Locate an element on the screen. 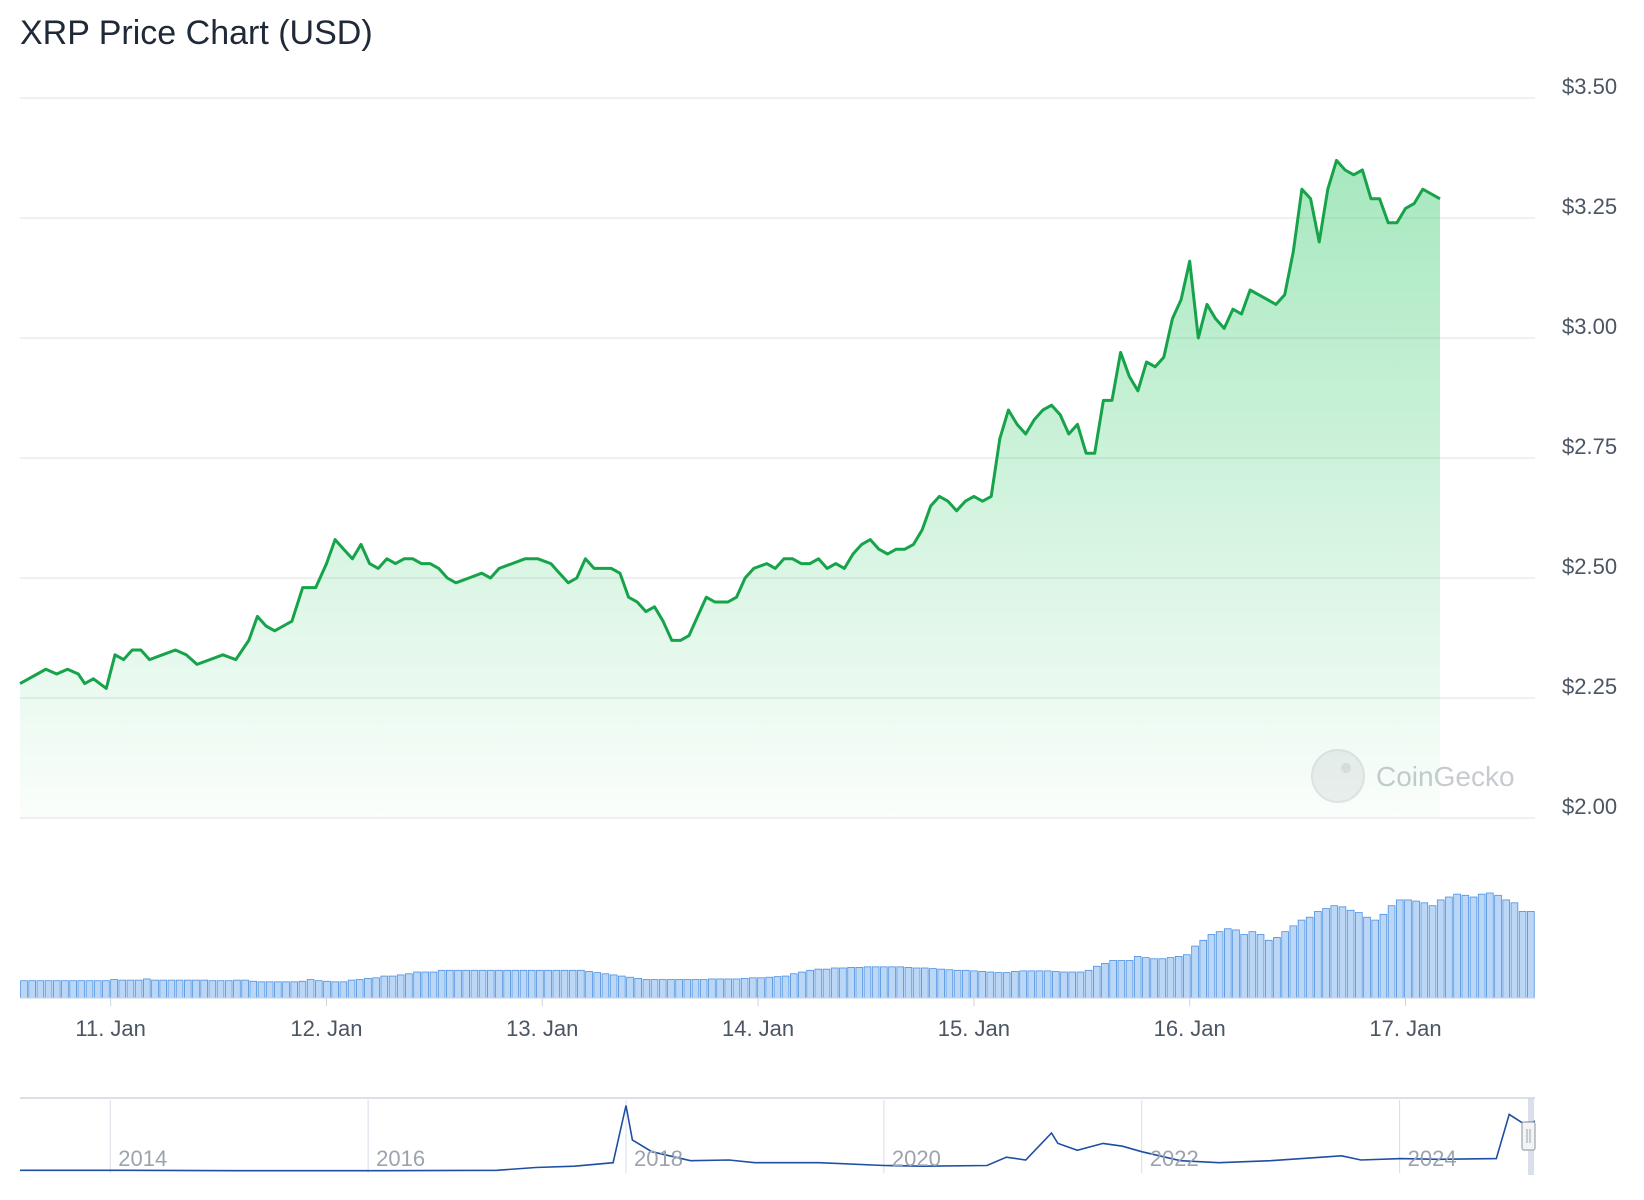 This screenshot has height=1200, width=1644. navigator-year-label: 2020 is located at coordinates (916, 1158).